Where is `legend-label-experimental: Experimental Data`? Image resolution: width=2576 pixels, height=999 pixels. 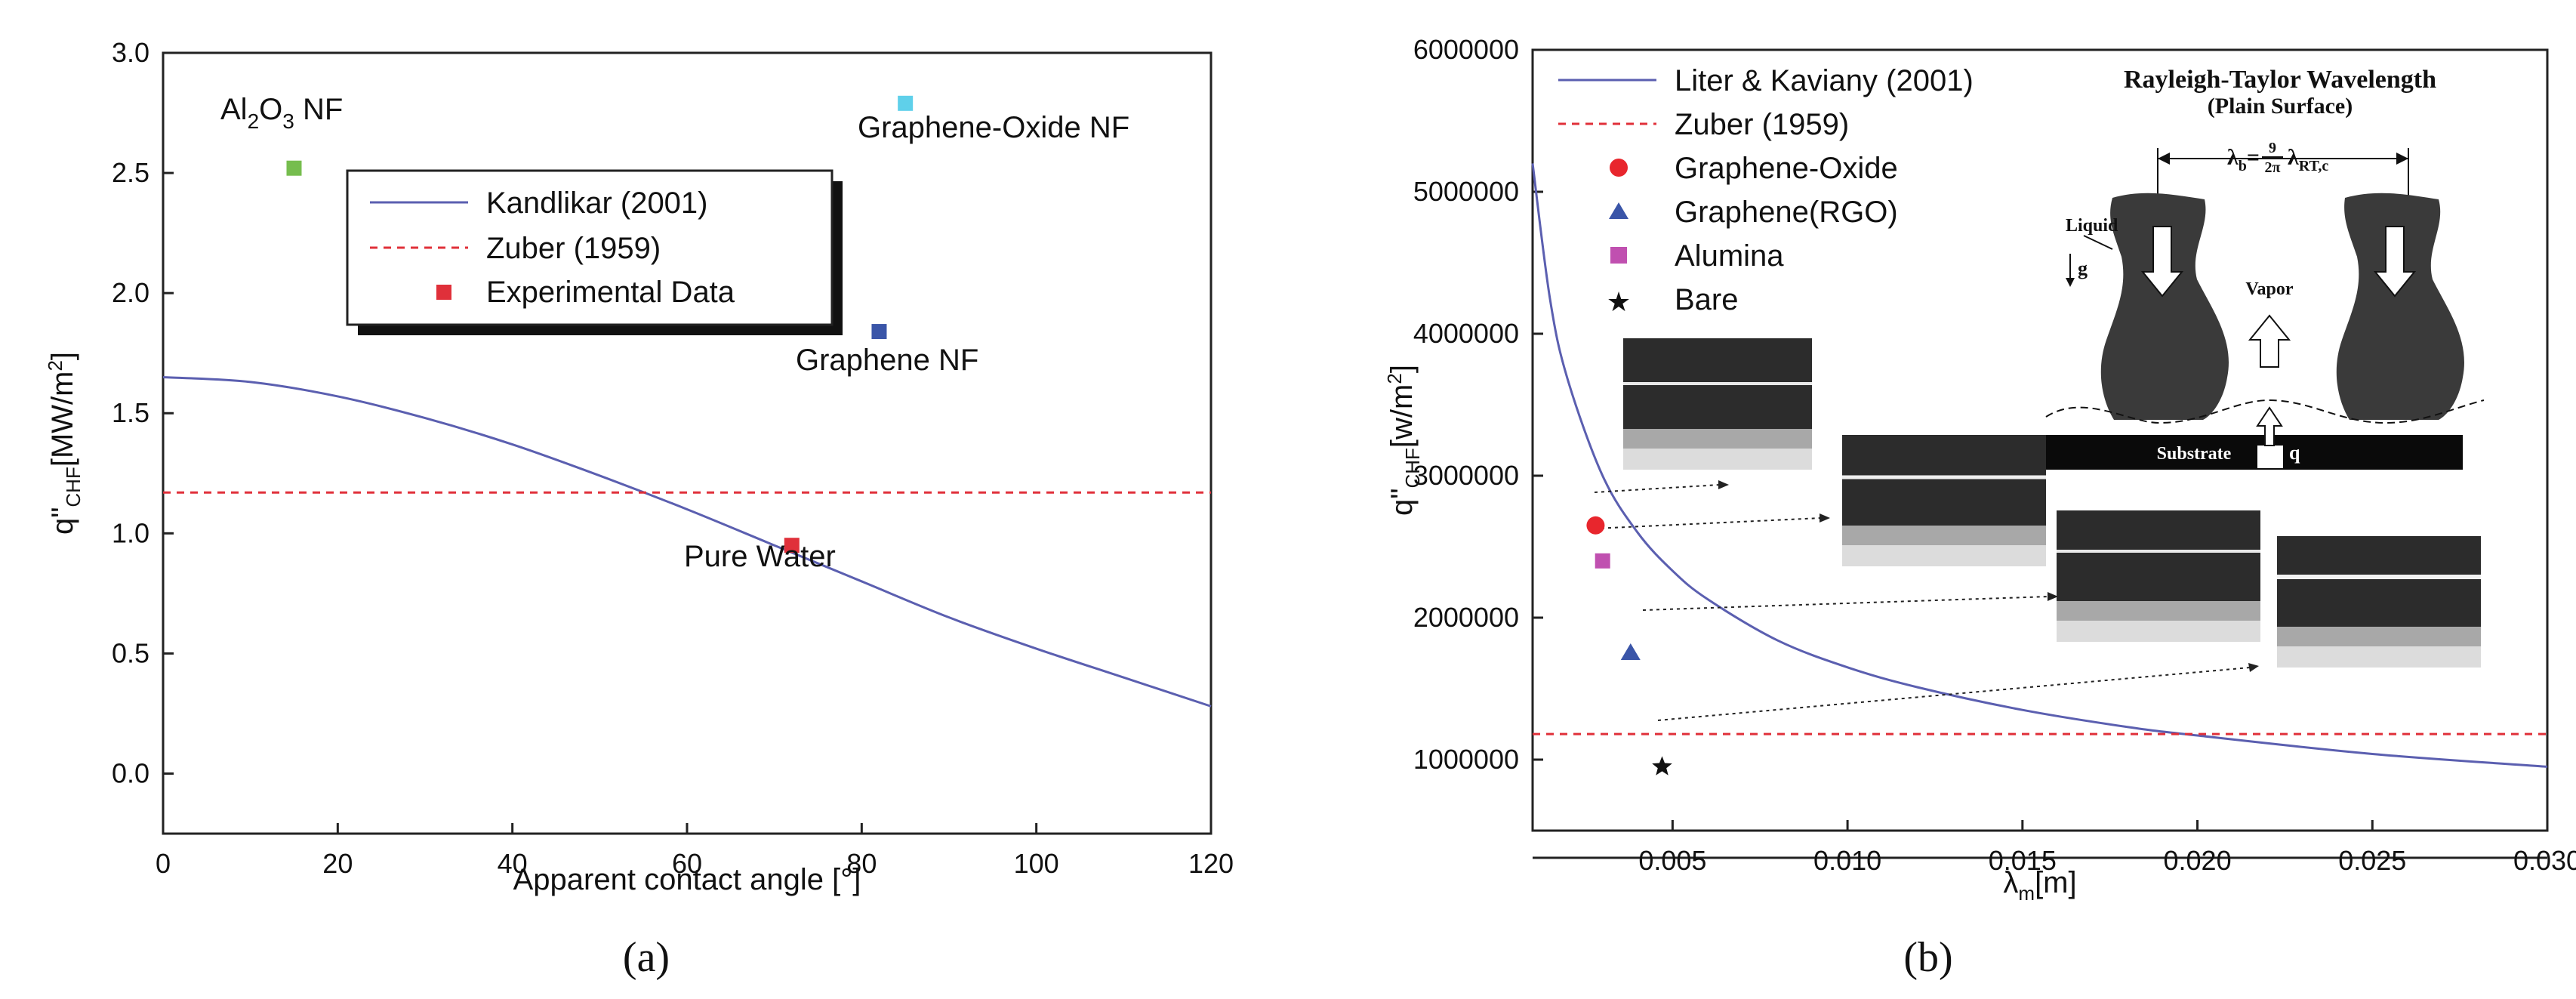
legend-label-experimental: Experimental Data is located at coordinates (610, 292).